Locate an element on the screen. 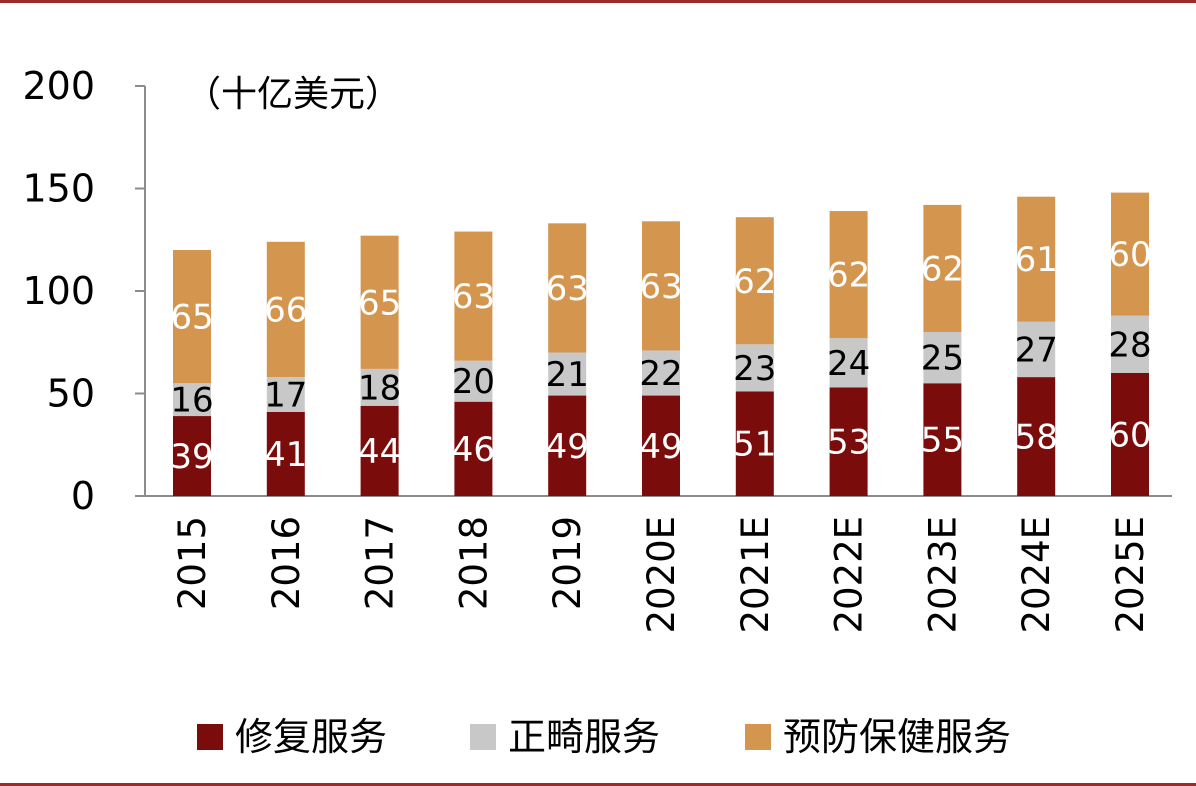 This screenshot has height=786, width=1196. data-label: 39 is located at coordinates (191, 457).